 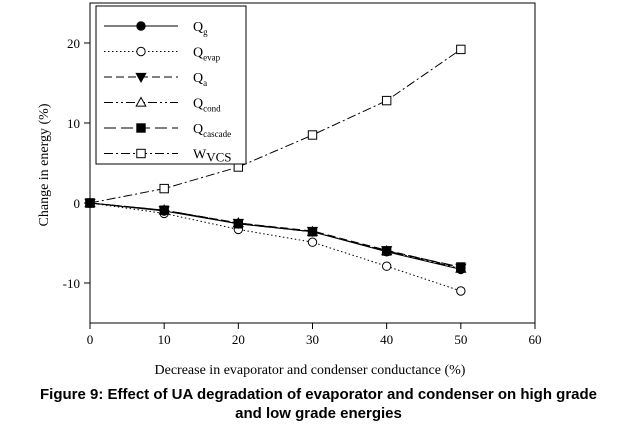 What do you see at coordinates (162, 105) in the screenshot?
I see `legend-entry: Qcond` at bounding box center [162, 105].